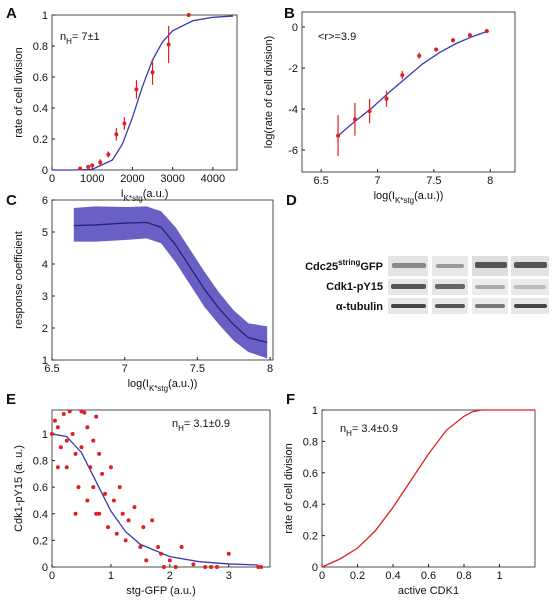  What do you see at coordinates (392, 576) in the screenshot?
I see `x-tick-label: 0.4` at bounding box center [392, 576].